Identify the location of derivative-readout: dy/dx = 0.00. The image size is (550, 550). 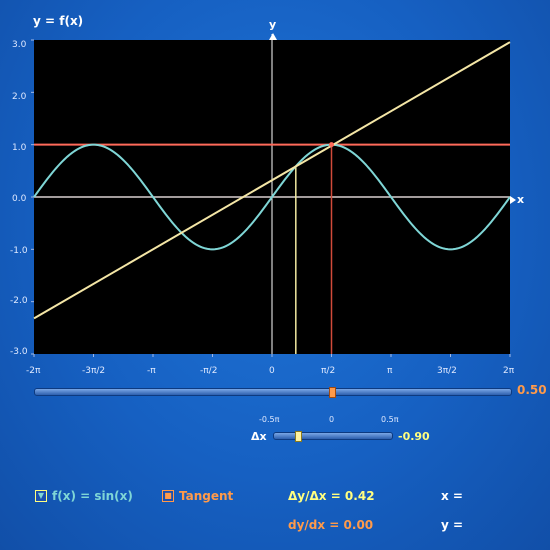
(331, 525).